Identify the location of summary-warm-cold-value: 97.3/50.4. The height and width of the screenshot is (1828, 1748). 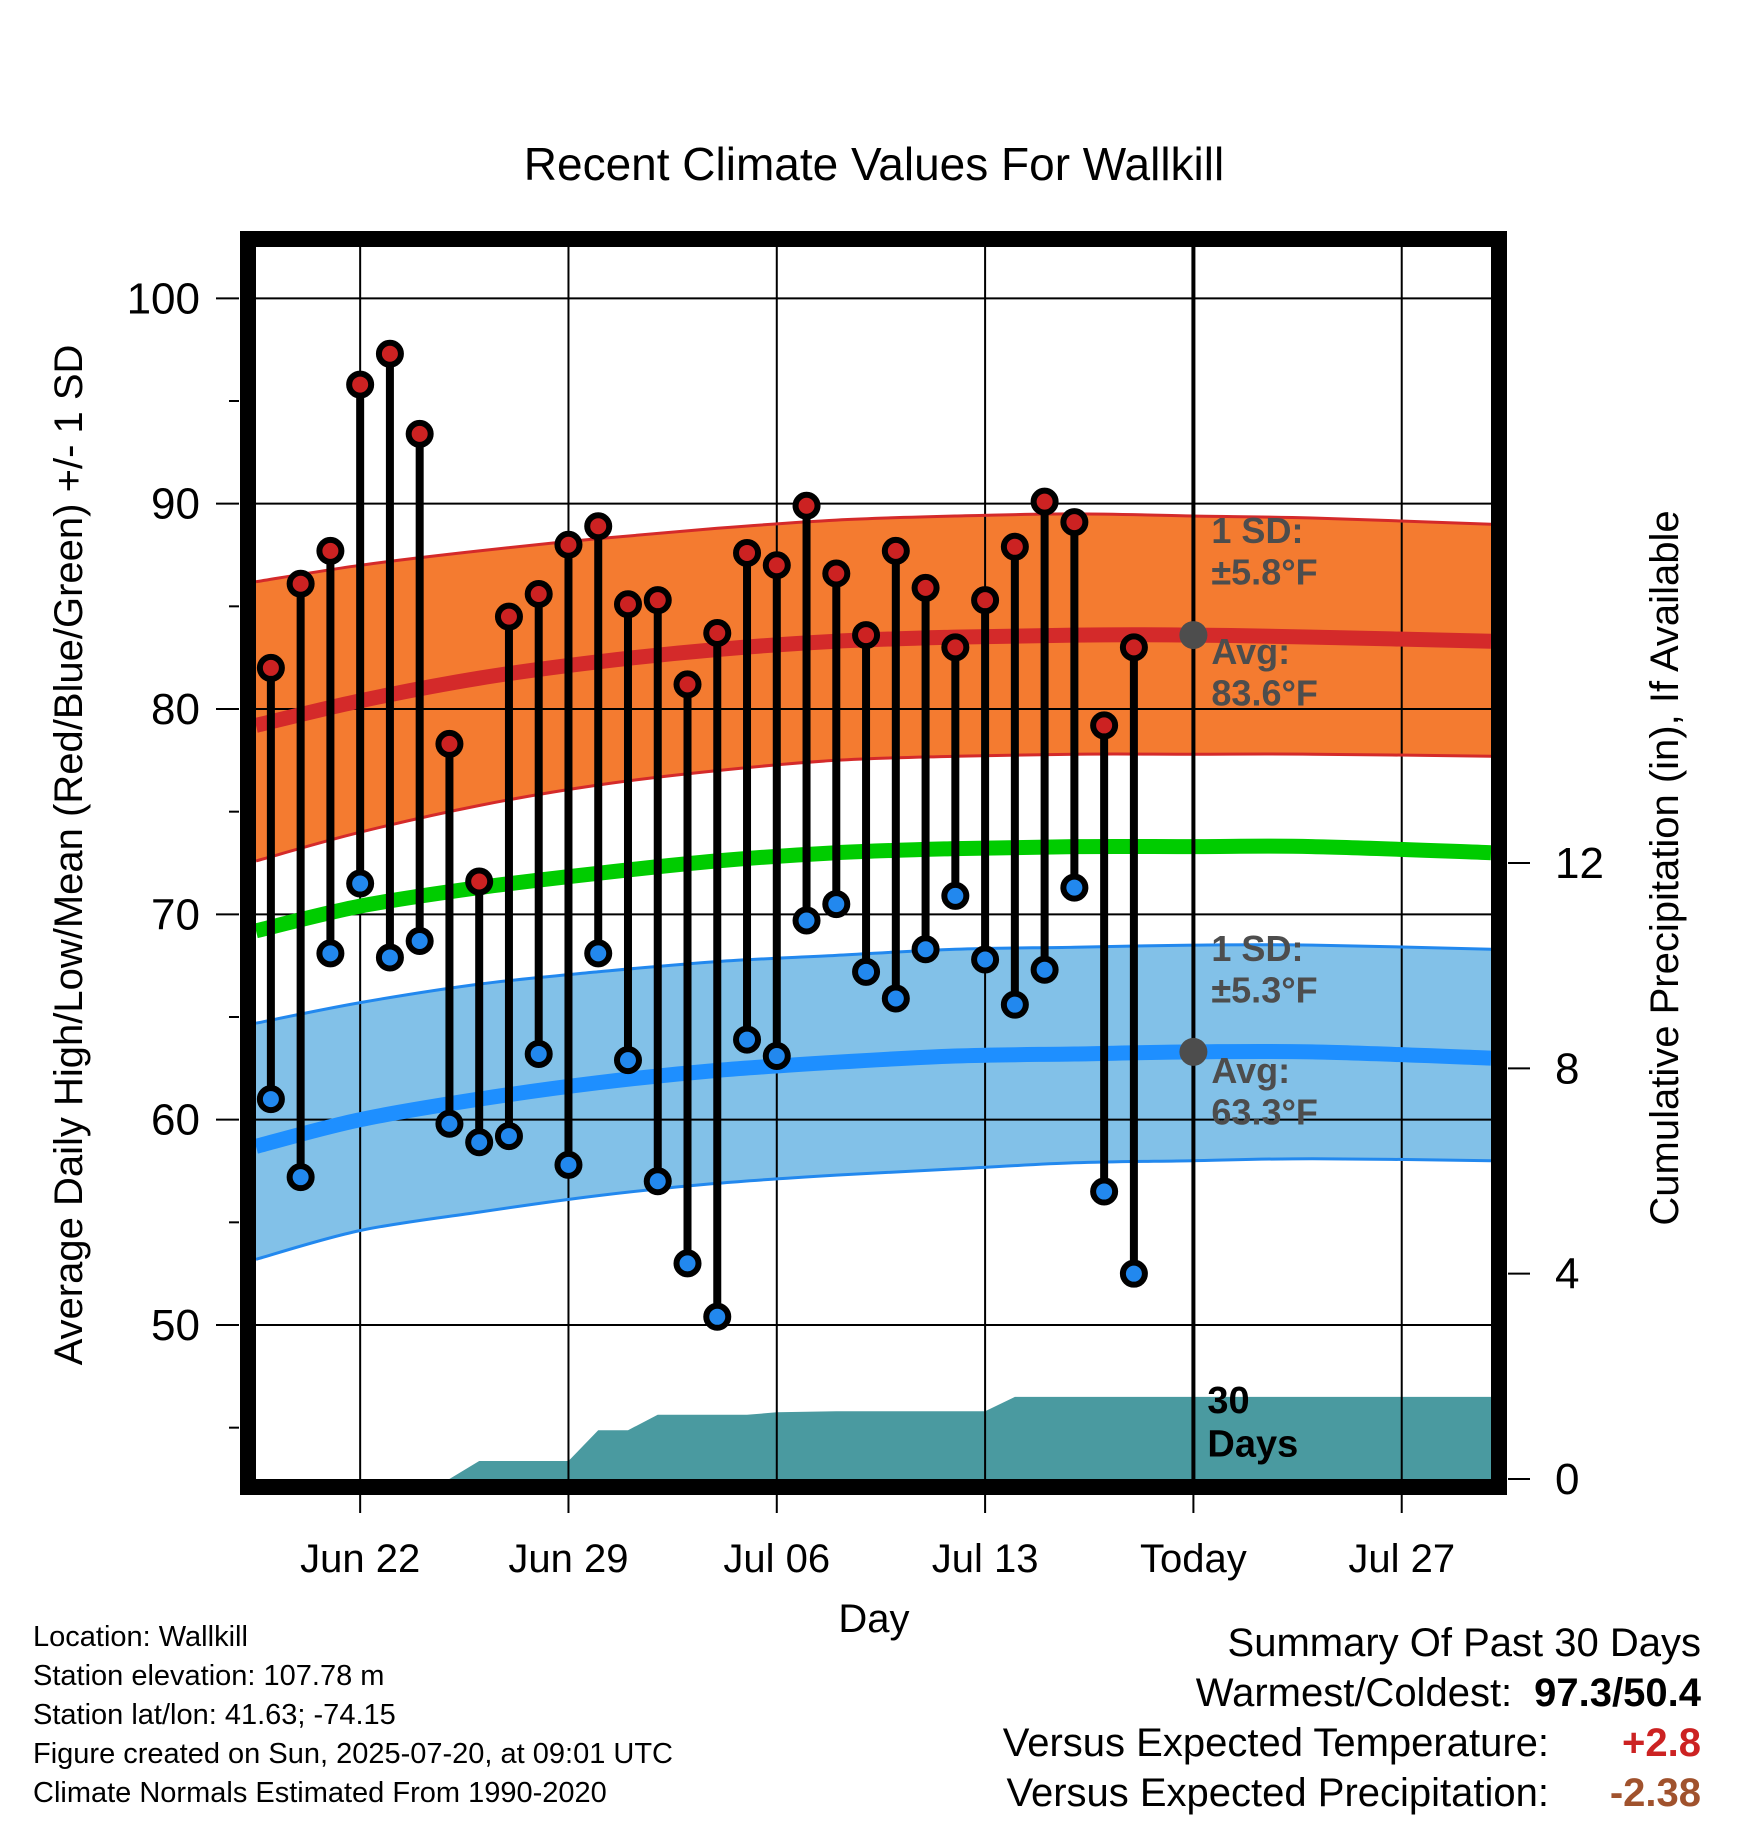
(1617, 1693).